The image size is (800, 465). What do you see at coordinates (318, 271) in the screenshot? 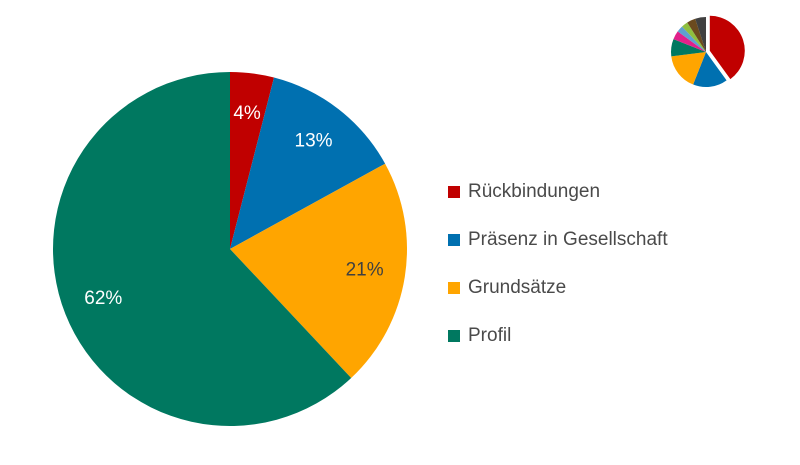
I see `pie-slice-grundsaetze` at bounding box center [318, 271].